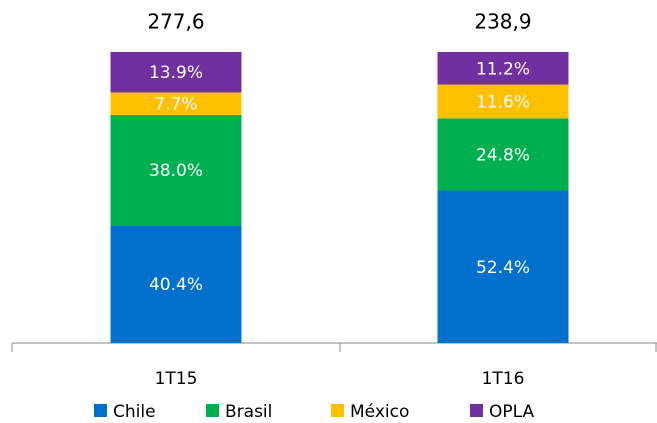  Describe the element at coordinates (511, 412) in the screenshot. I see `legend-label: OPLA` at that location.